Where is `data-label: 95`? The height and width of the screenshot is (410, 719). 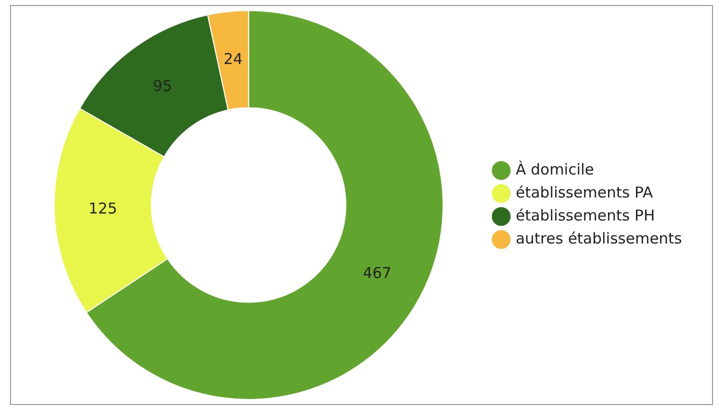
data-label: 95 is located at coordinates (162, 86).